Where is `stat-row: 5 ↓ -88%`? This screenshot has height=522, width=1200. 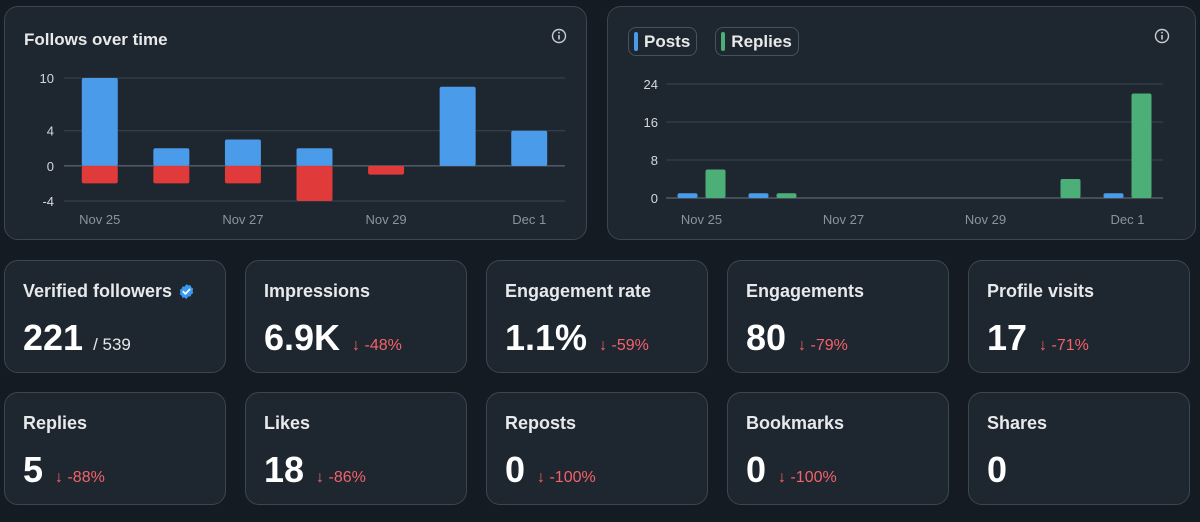 stat-row: 5 ↓ -88% is located at coordinates (64, 470).